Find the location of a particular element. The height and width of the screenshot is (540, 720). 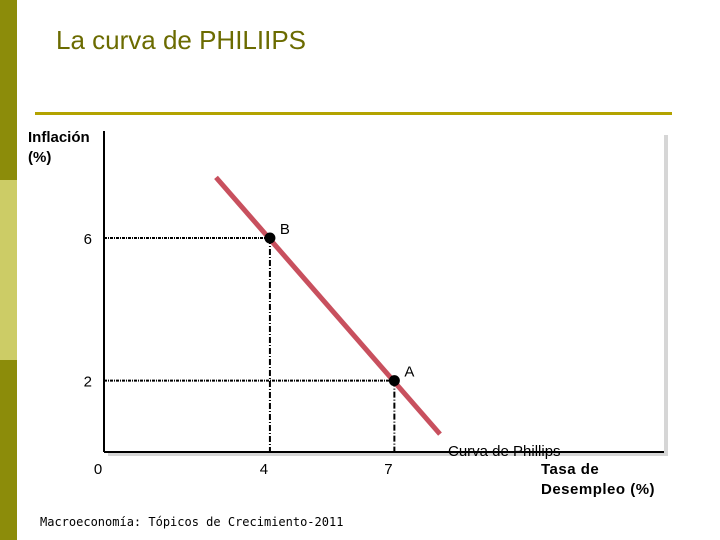

x-tick-label: 4 is located at coordinates (264, 469).